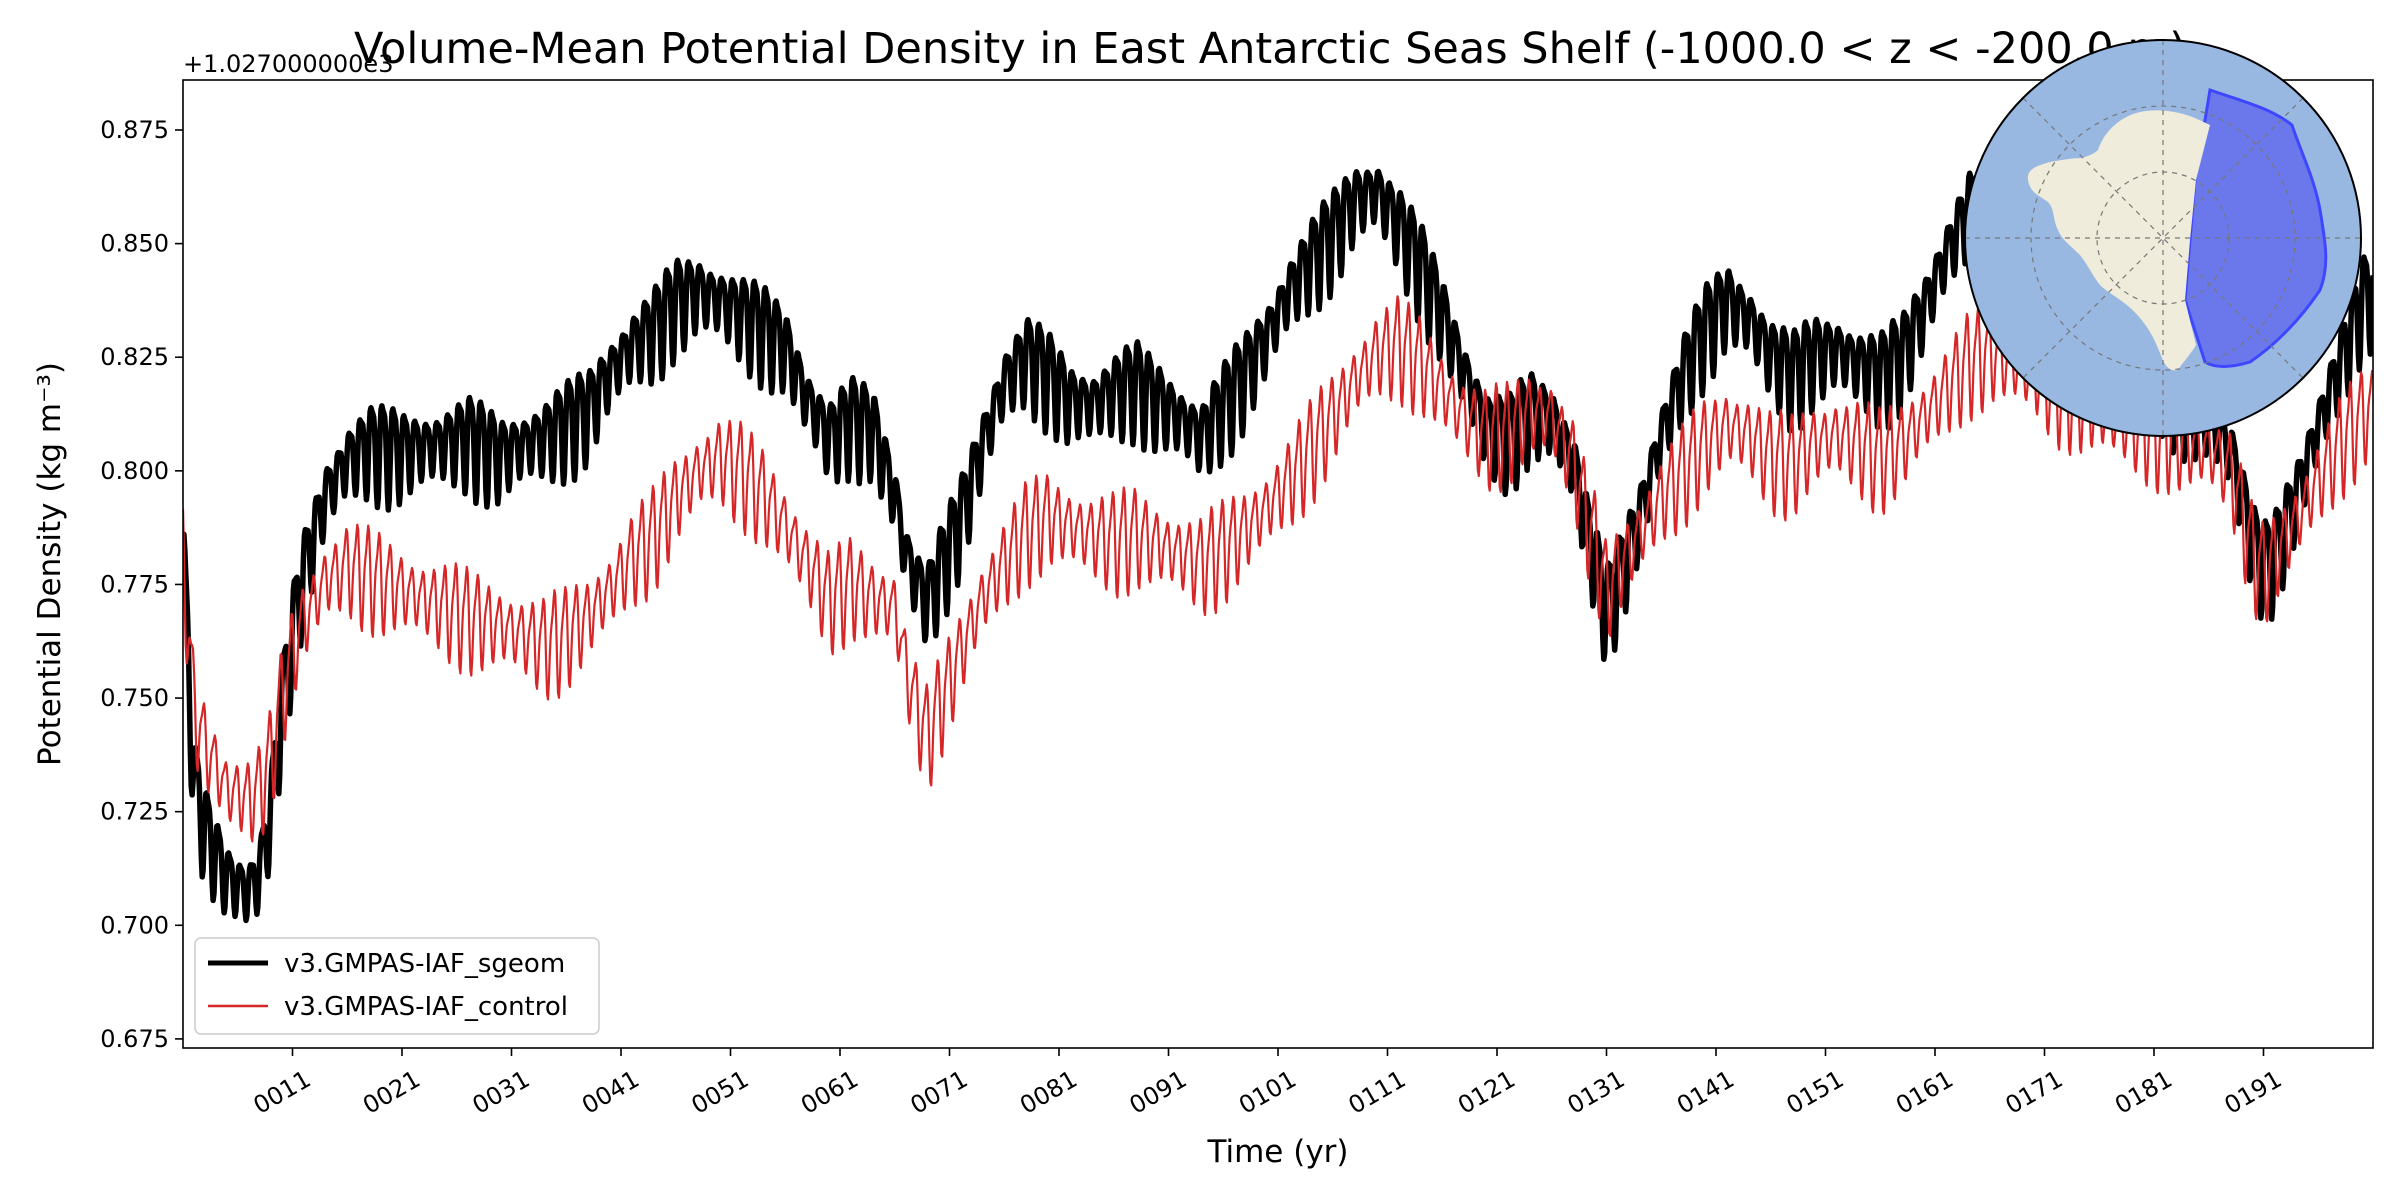 The width and height of the screenshot is (2400, 1200). I want to click on legend-label-control: v3.GMPAS-IAF_control, so click(426, 1007).